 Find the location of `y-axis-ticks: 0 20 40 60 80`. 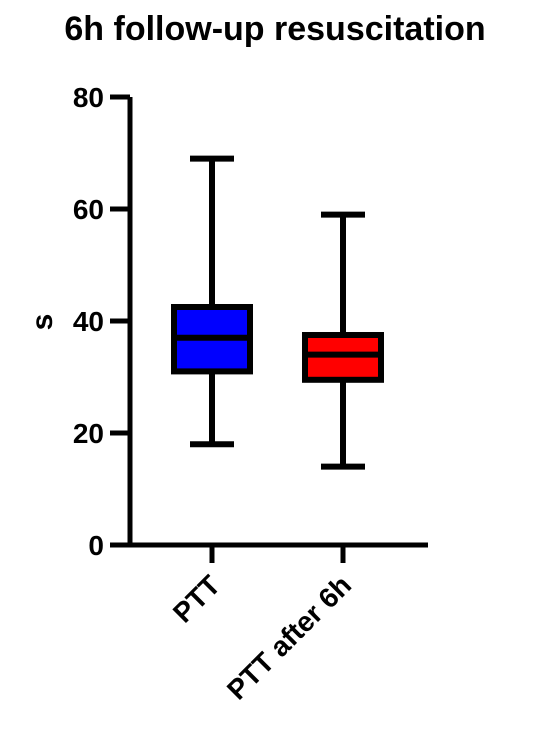

y-axis-ticks: 0 20 40 60 80 is located at coordinates (101, 321).